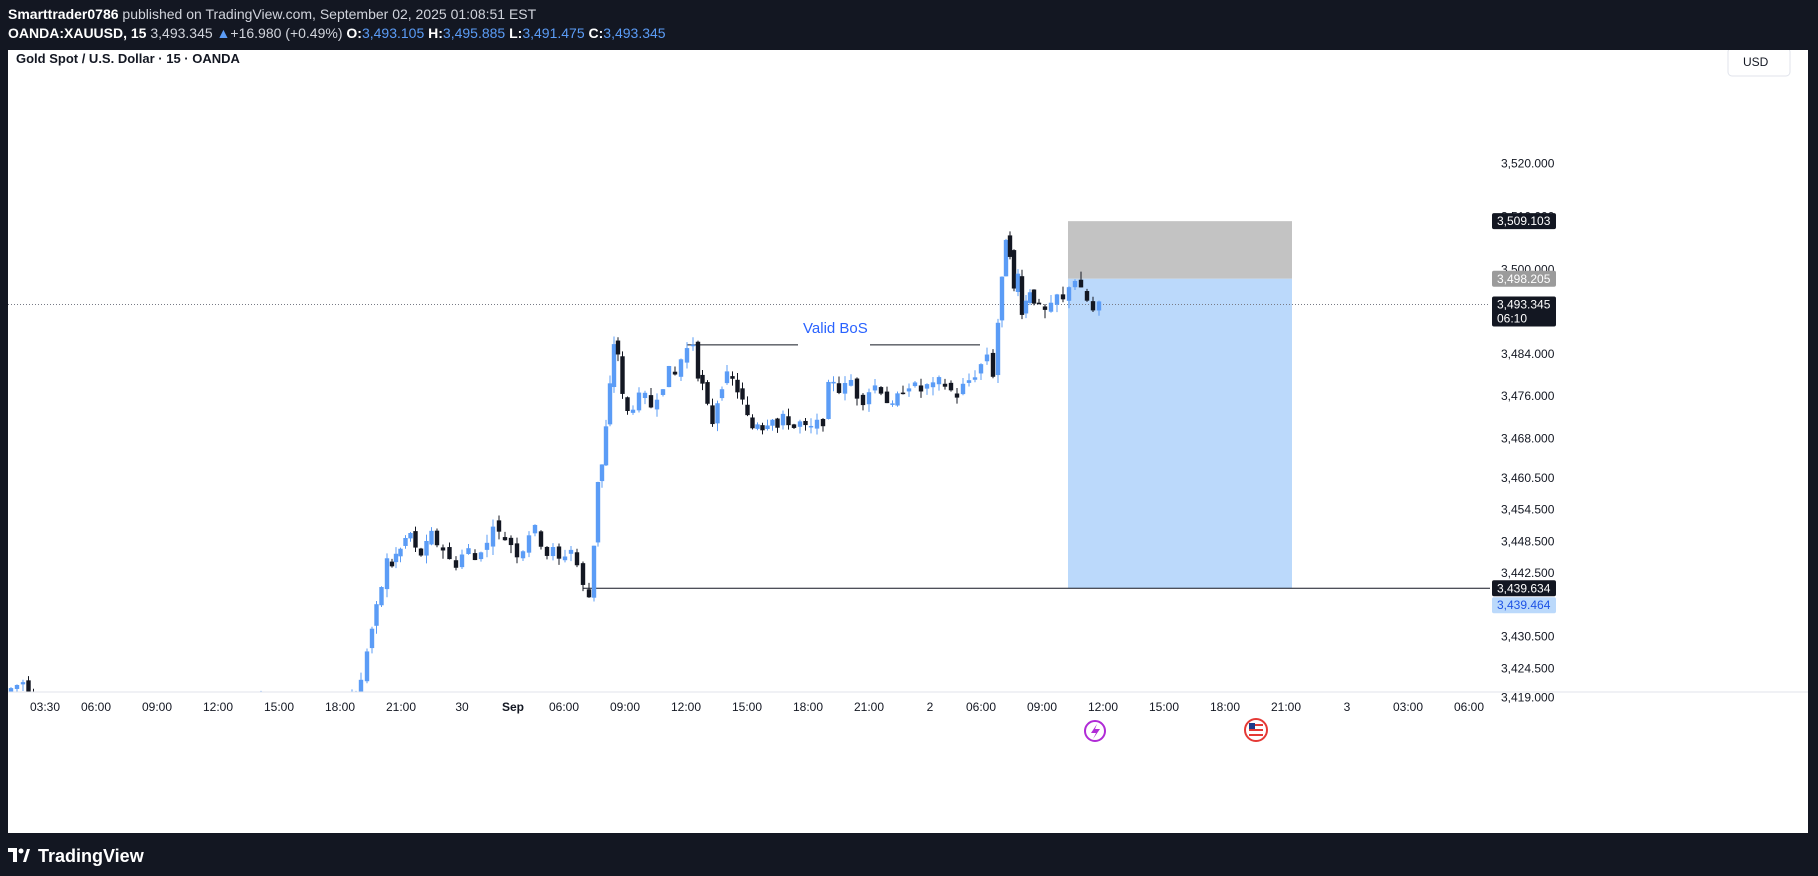 Image resolution: width=1818 pixels, height=876 pixels. I want to click on price-label-text: 3,493.345, so click(1524, 304).